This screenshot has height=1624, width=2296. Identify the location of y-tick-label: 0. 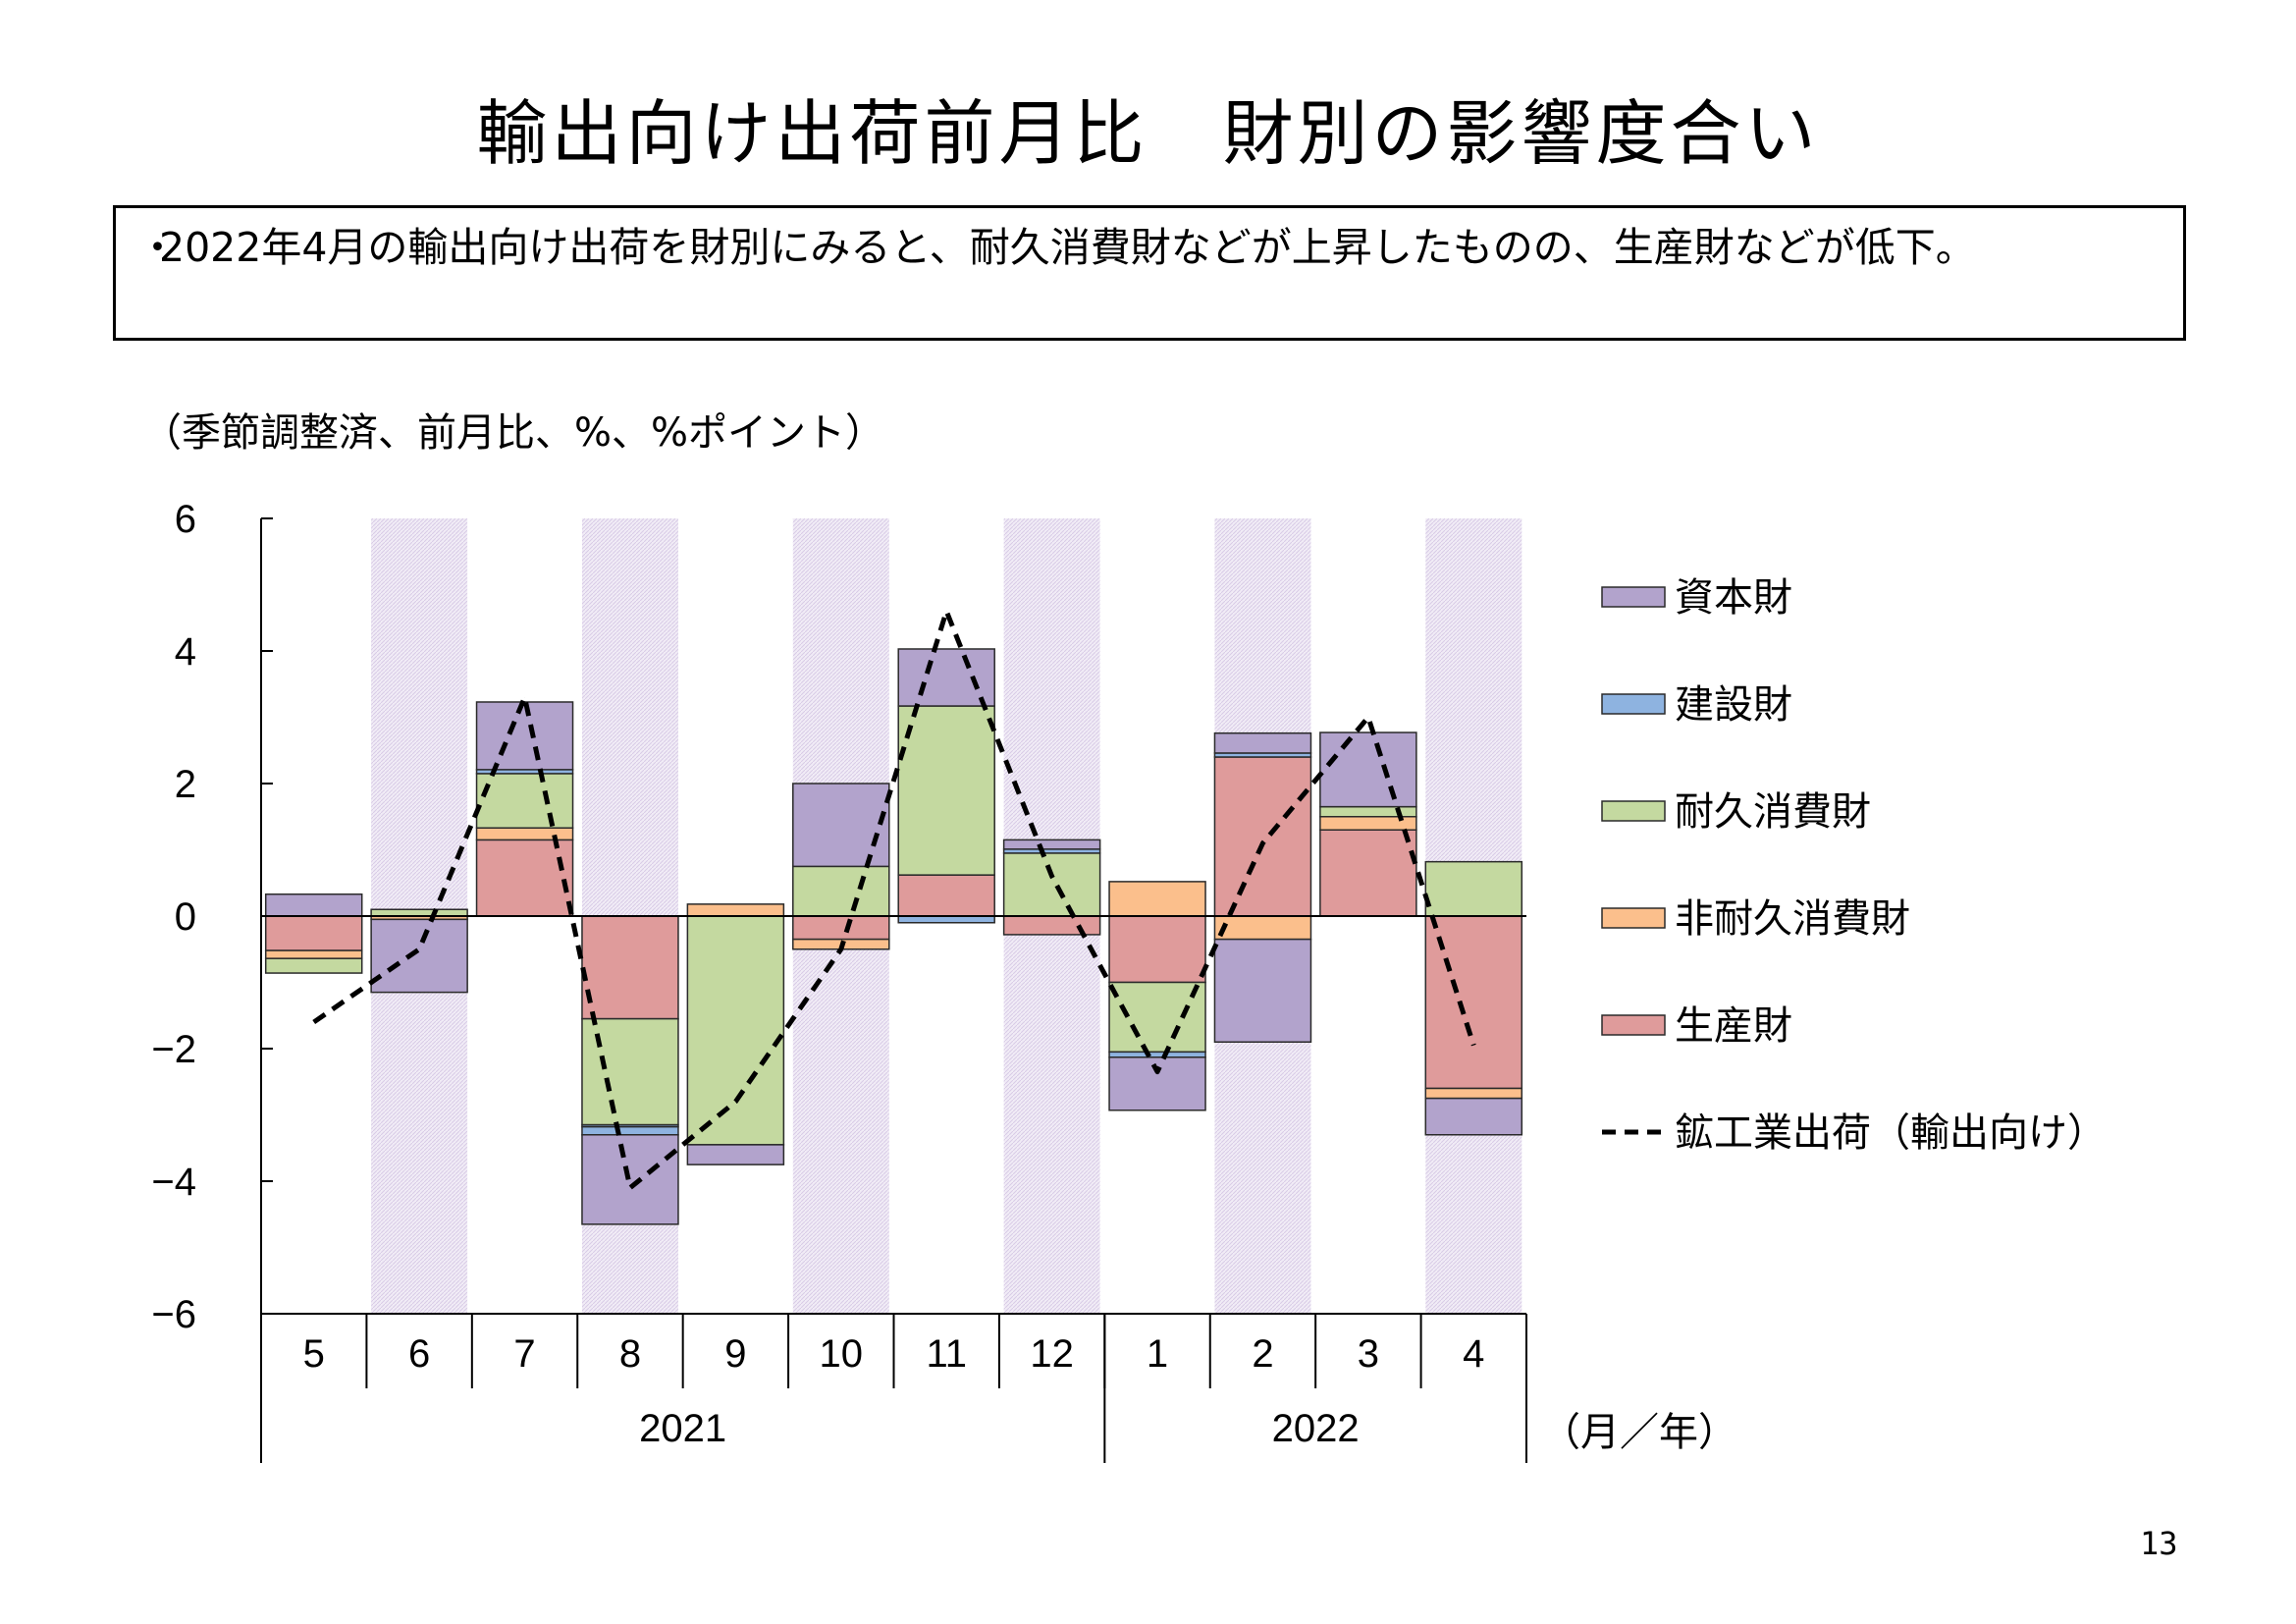
(185, 917).